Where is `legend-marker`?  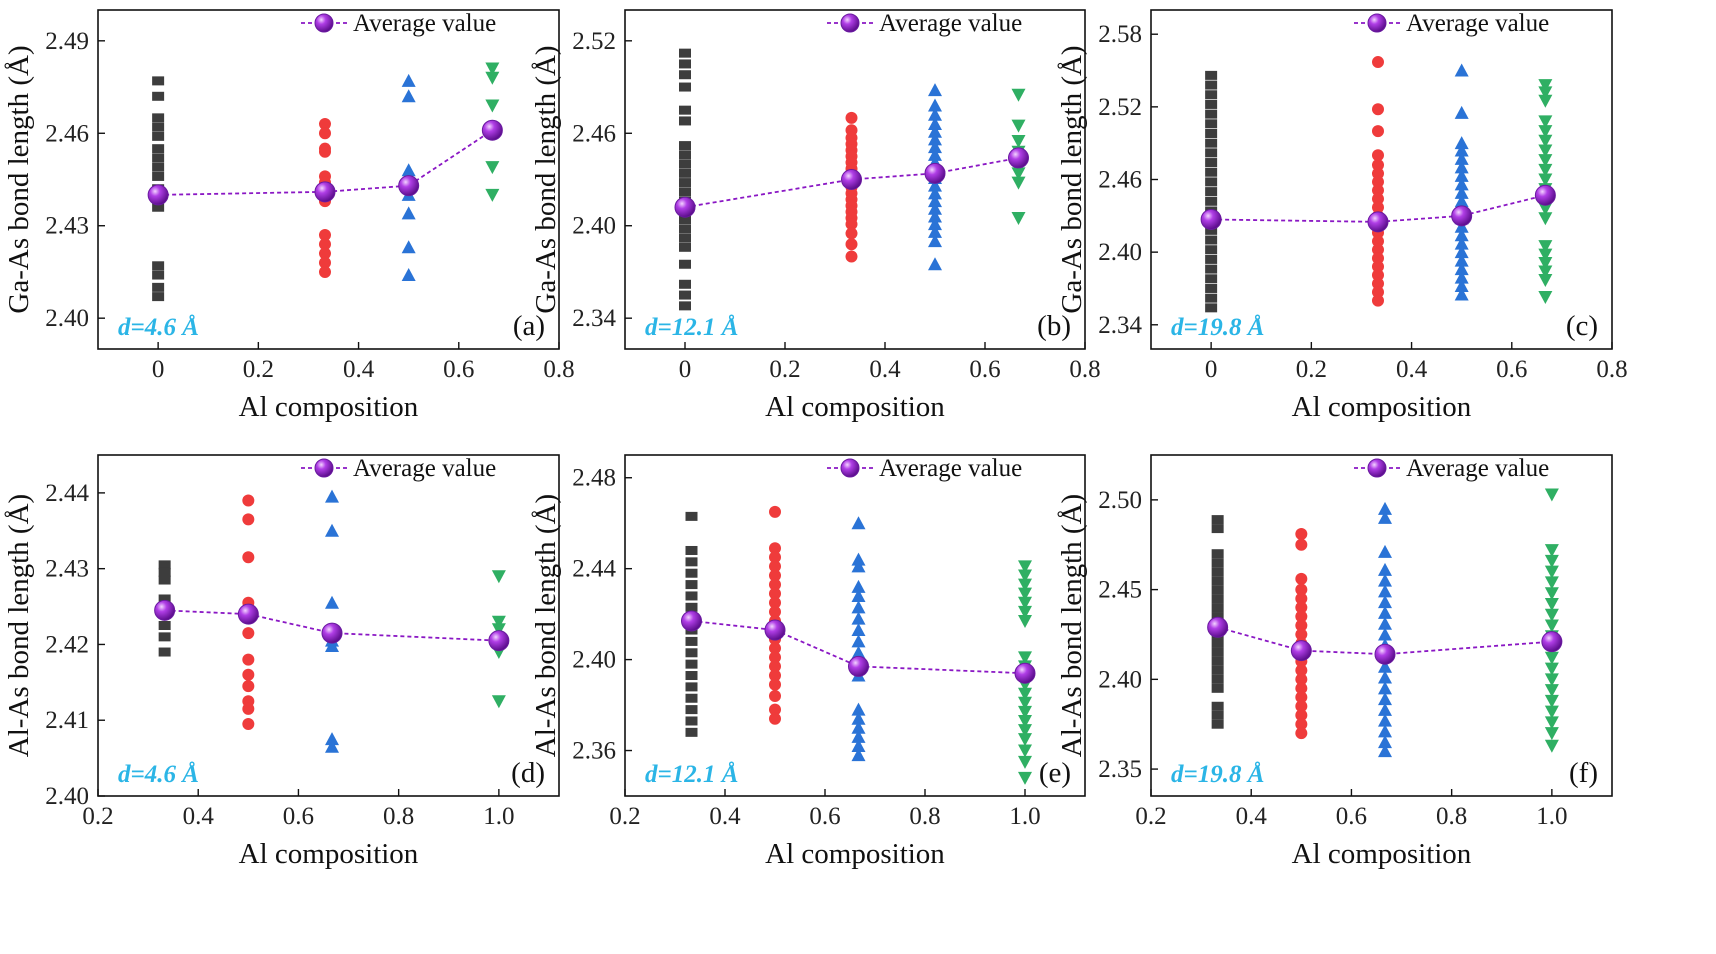
legend-marker is located at coordinates (1377, 23).